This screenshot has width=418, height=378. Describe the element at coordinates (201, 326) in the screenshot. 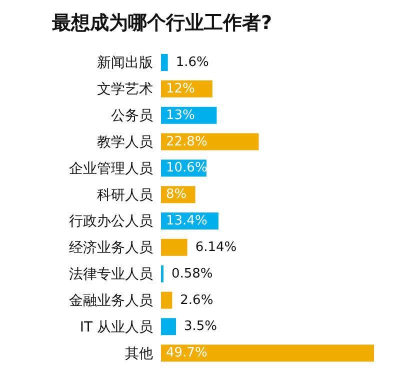

I see `data-label: 3.5%` at that location.